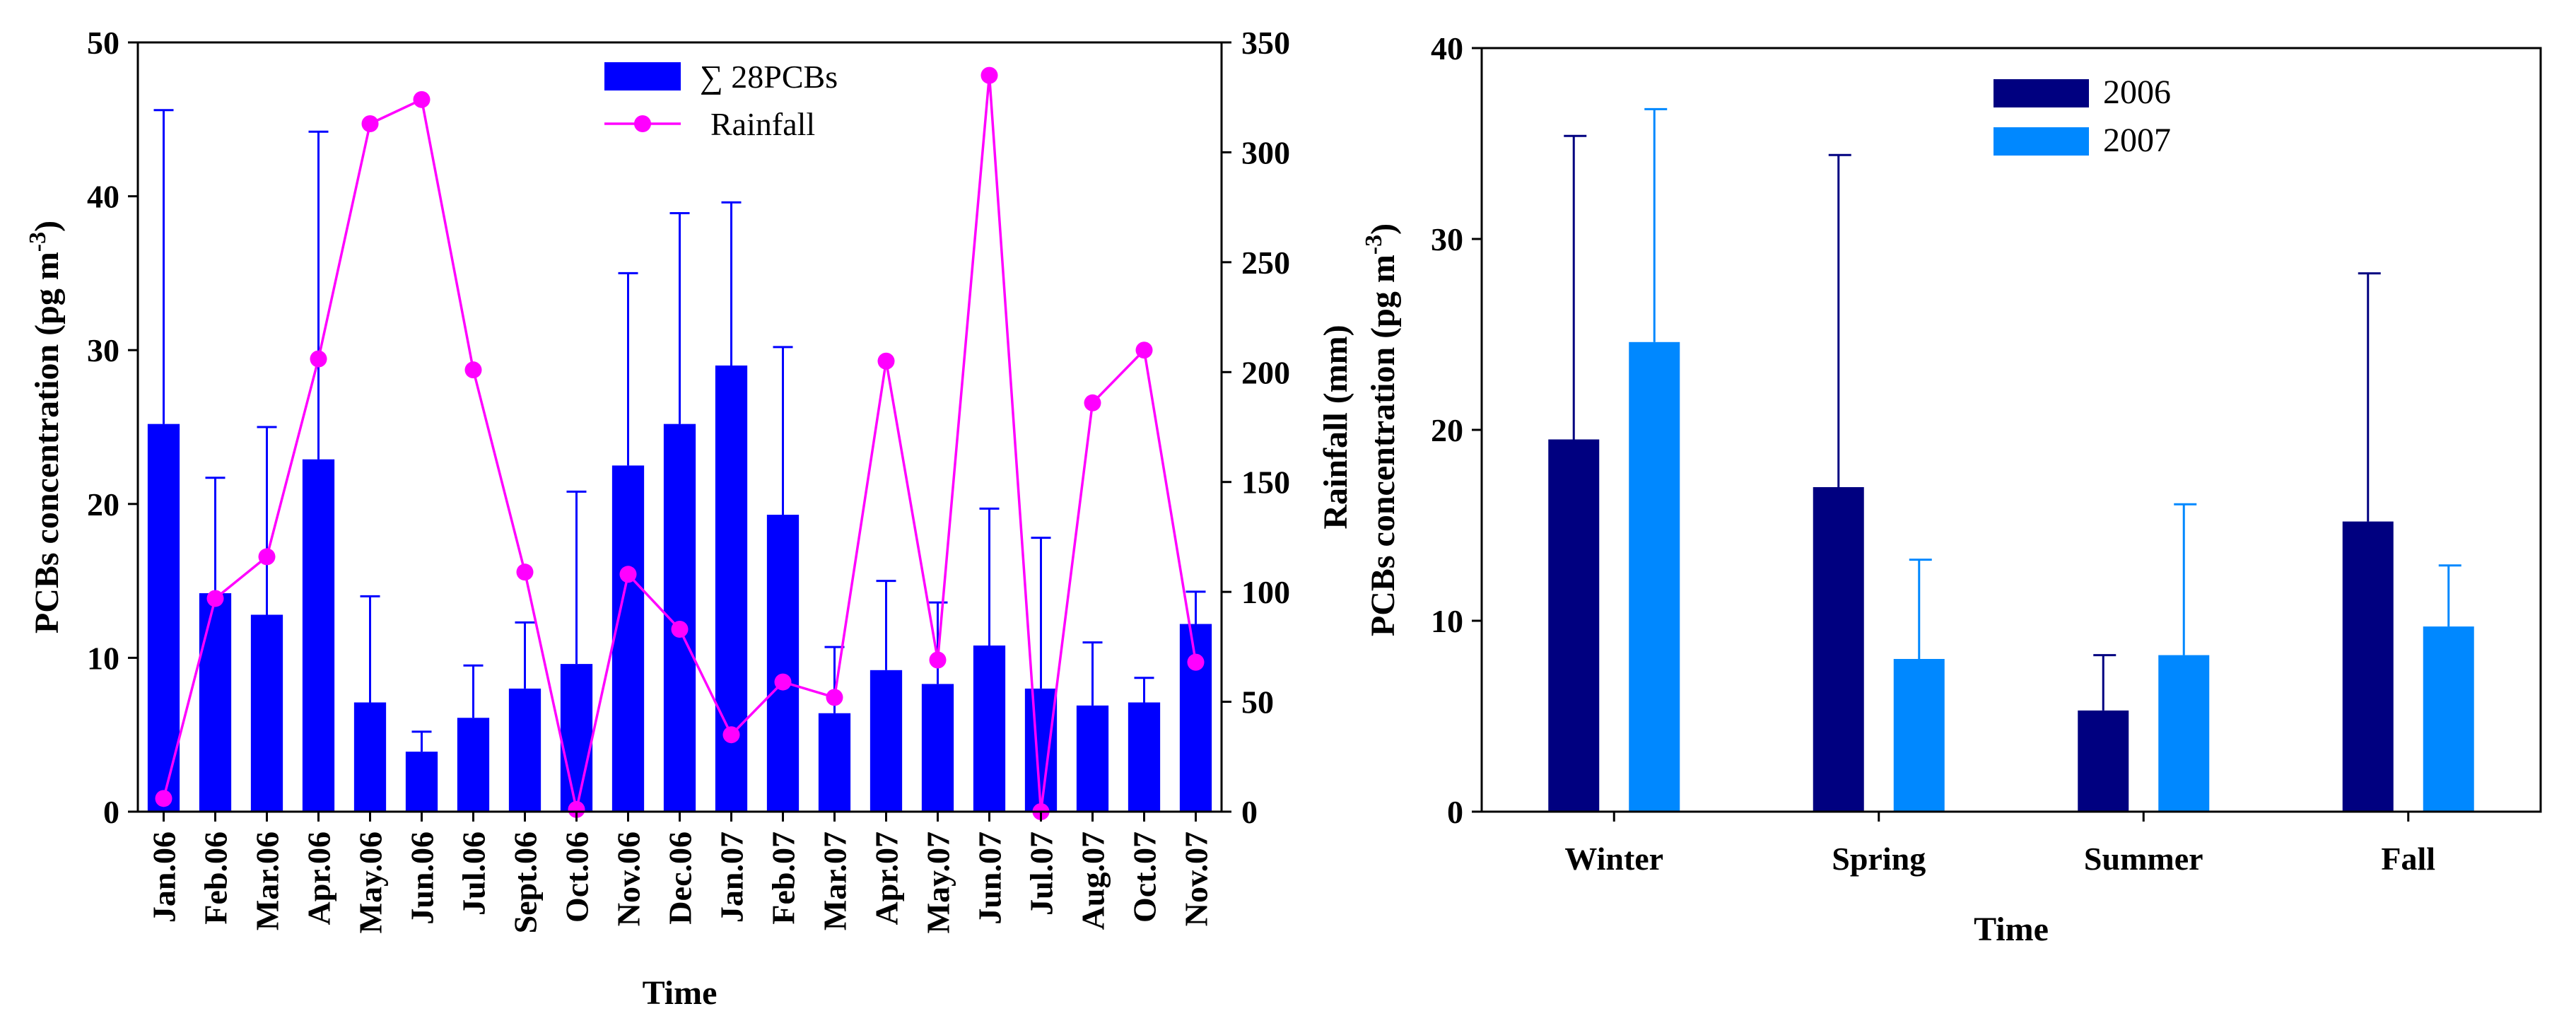 The image size is (2576, 1016). I want to click on y2-tick-label: 50, so click(1258, 702).